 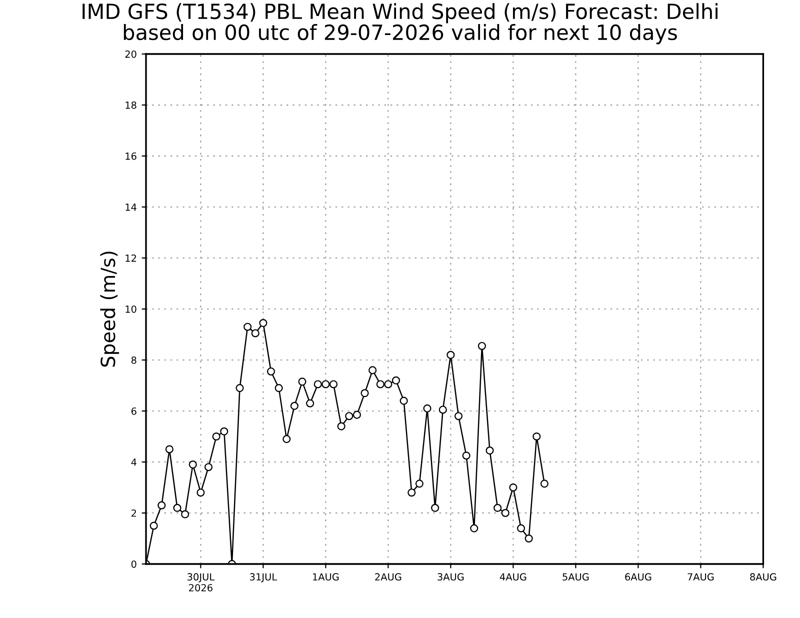 What do you see at coordinates (575, 577) in the screenshot?
I see `x-tick-label: 5AUG` at bounding box center [575, 577].